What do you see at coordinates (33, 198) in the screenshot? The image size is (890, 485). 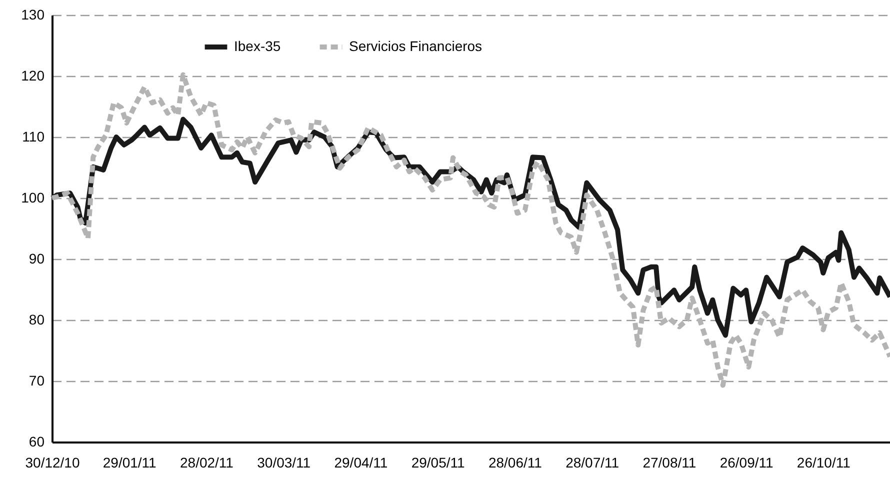 I see `y-tick-label: 100` at bounding box center [33, 198].